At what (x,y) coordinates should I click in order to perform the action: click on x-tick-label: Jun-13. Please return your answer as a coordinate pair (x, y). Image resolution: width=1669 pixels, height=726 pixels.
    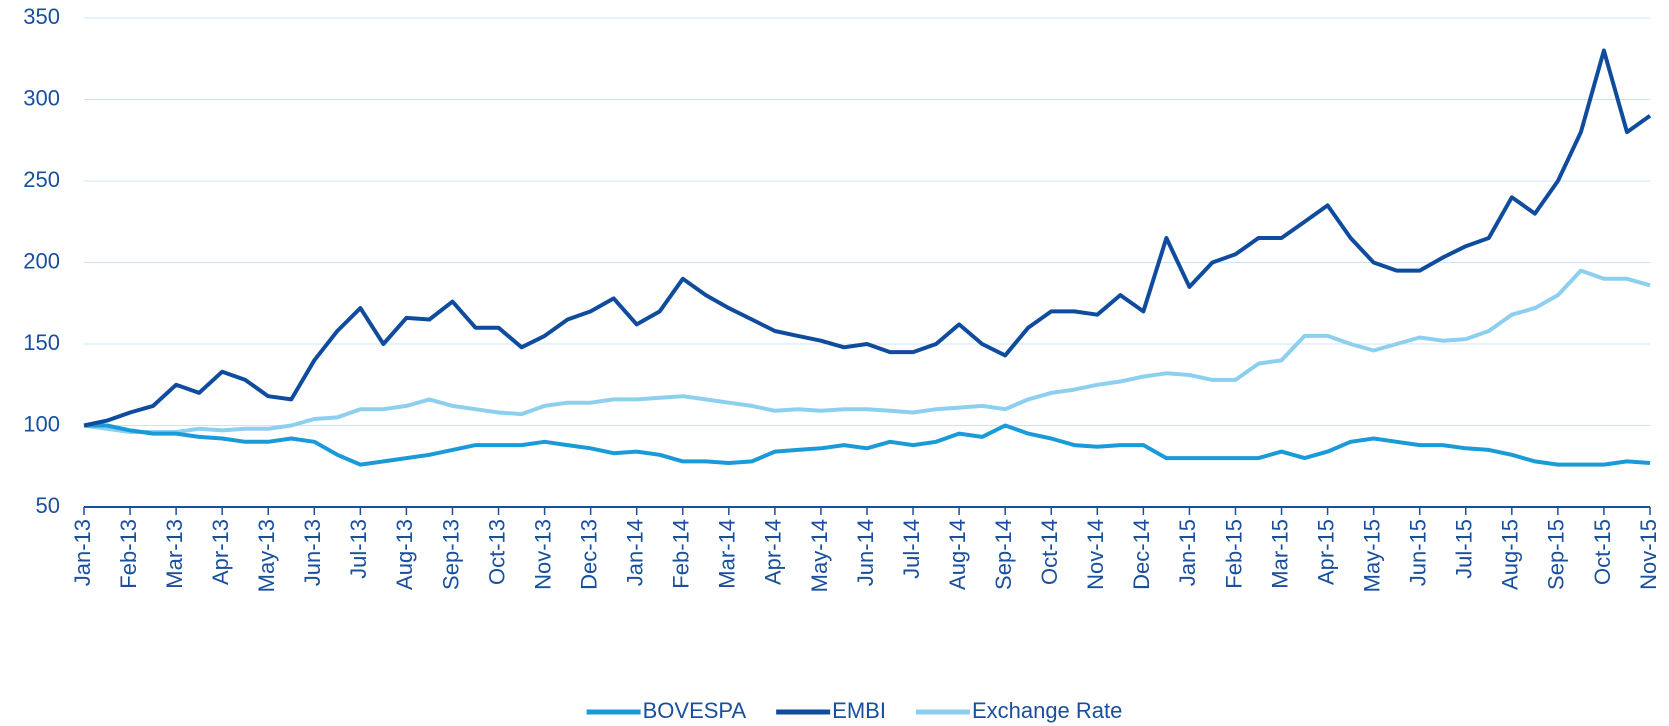
    Looking at the image, I should click on (312, 552).